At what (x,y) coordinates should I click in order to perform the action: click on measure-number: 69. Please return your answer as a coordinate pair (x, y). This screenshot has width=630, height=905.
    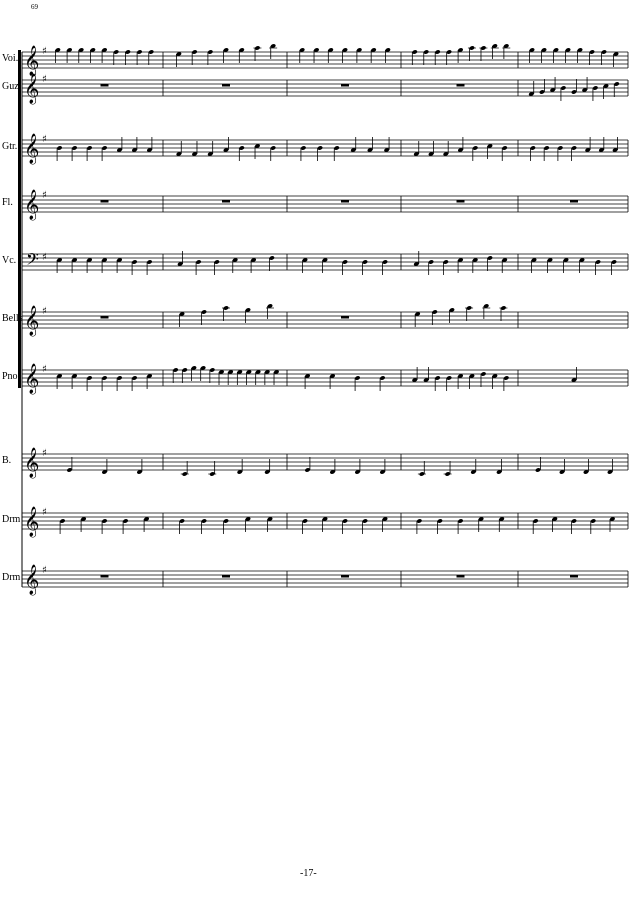
    Looking at the image, I should click on (34, 7).